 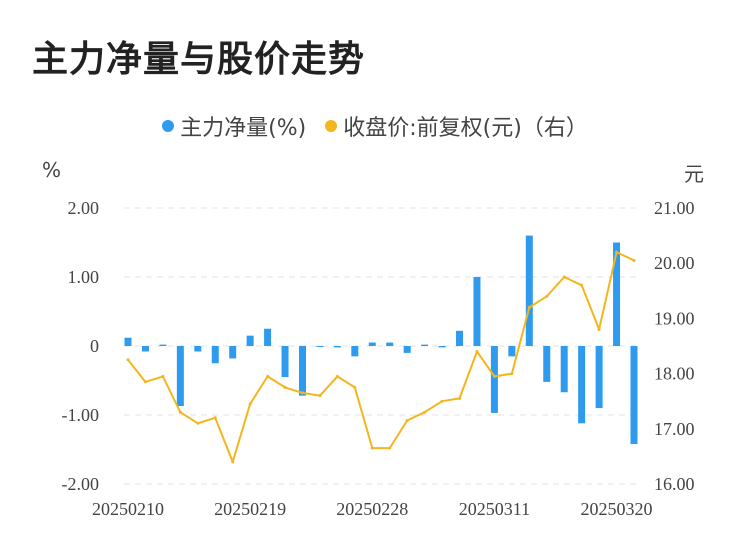 What do you see at coordinates (674, 318) in the screenshot?
I see `right-tick-label: 19.00` at bounding box center [674, 318].